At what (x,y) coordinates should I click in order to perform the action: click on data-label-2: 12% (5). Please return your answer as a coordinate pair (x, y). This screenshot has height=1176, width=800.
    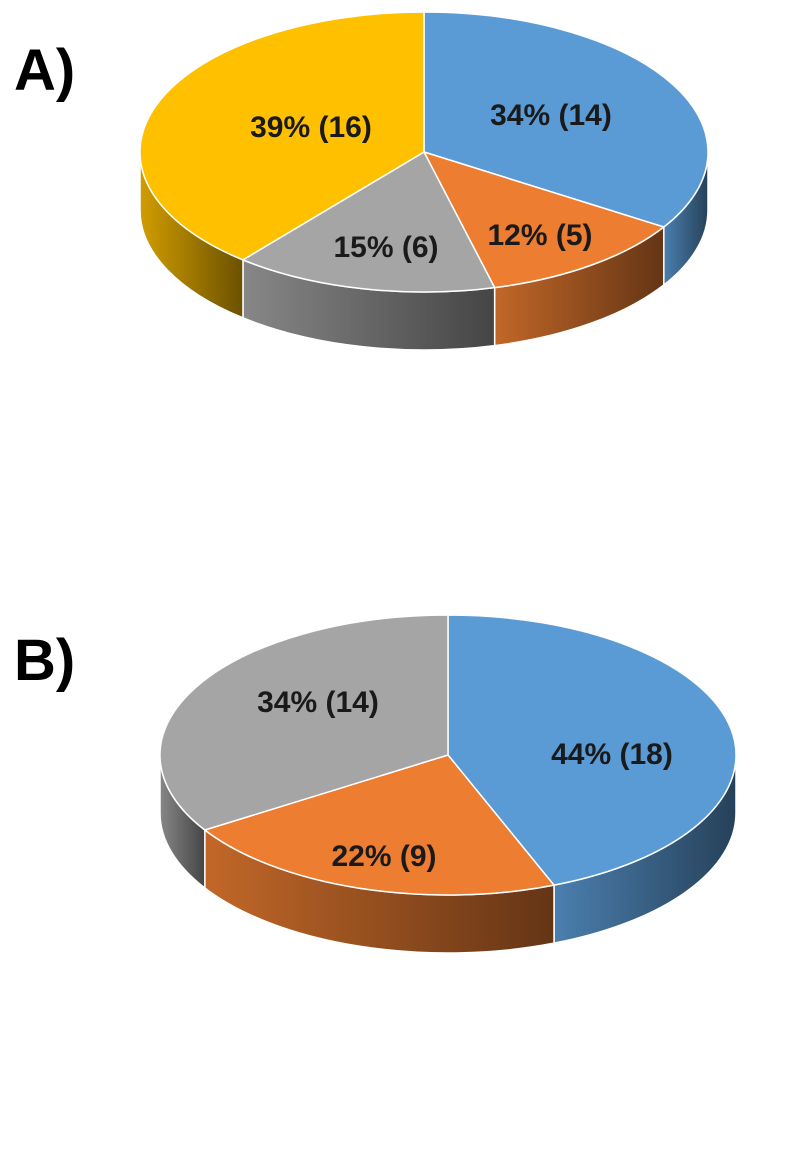
    Looking at the image, I should click on (539, 235).